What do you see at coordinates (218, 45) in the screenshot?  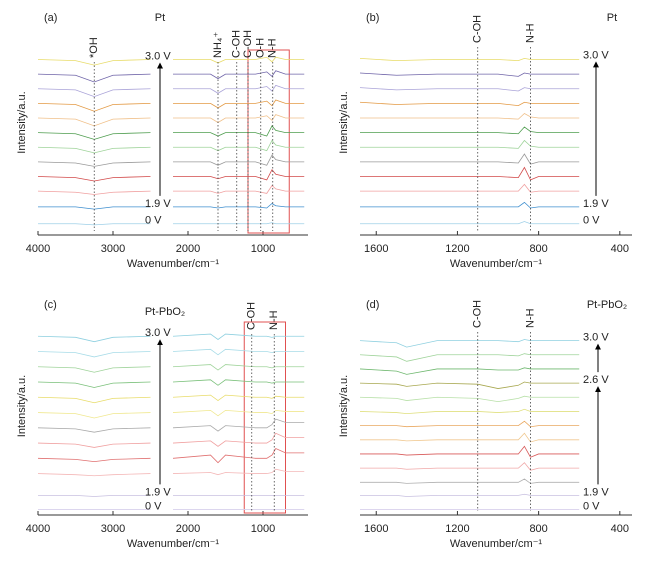 I see `annotation-label: NH₄⁺` at bounding box center [218, 45].